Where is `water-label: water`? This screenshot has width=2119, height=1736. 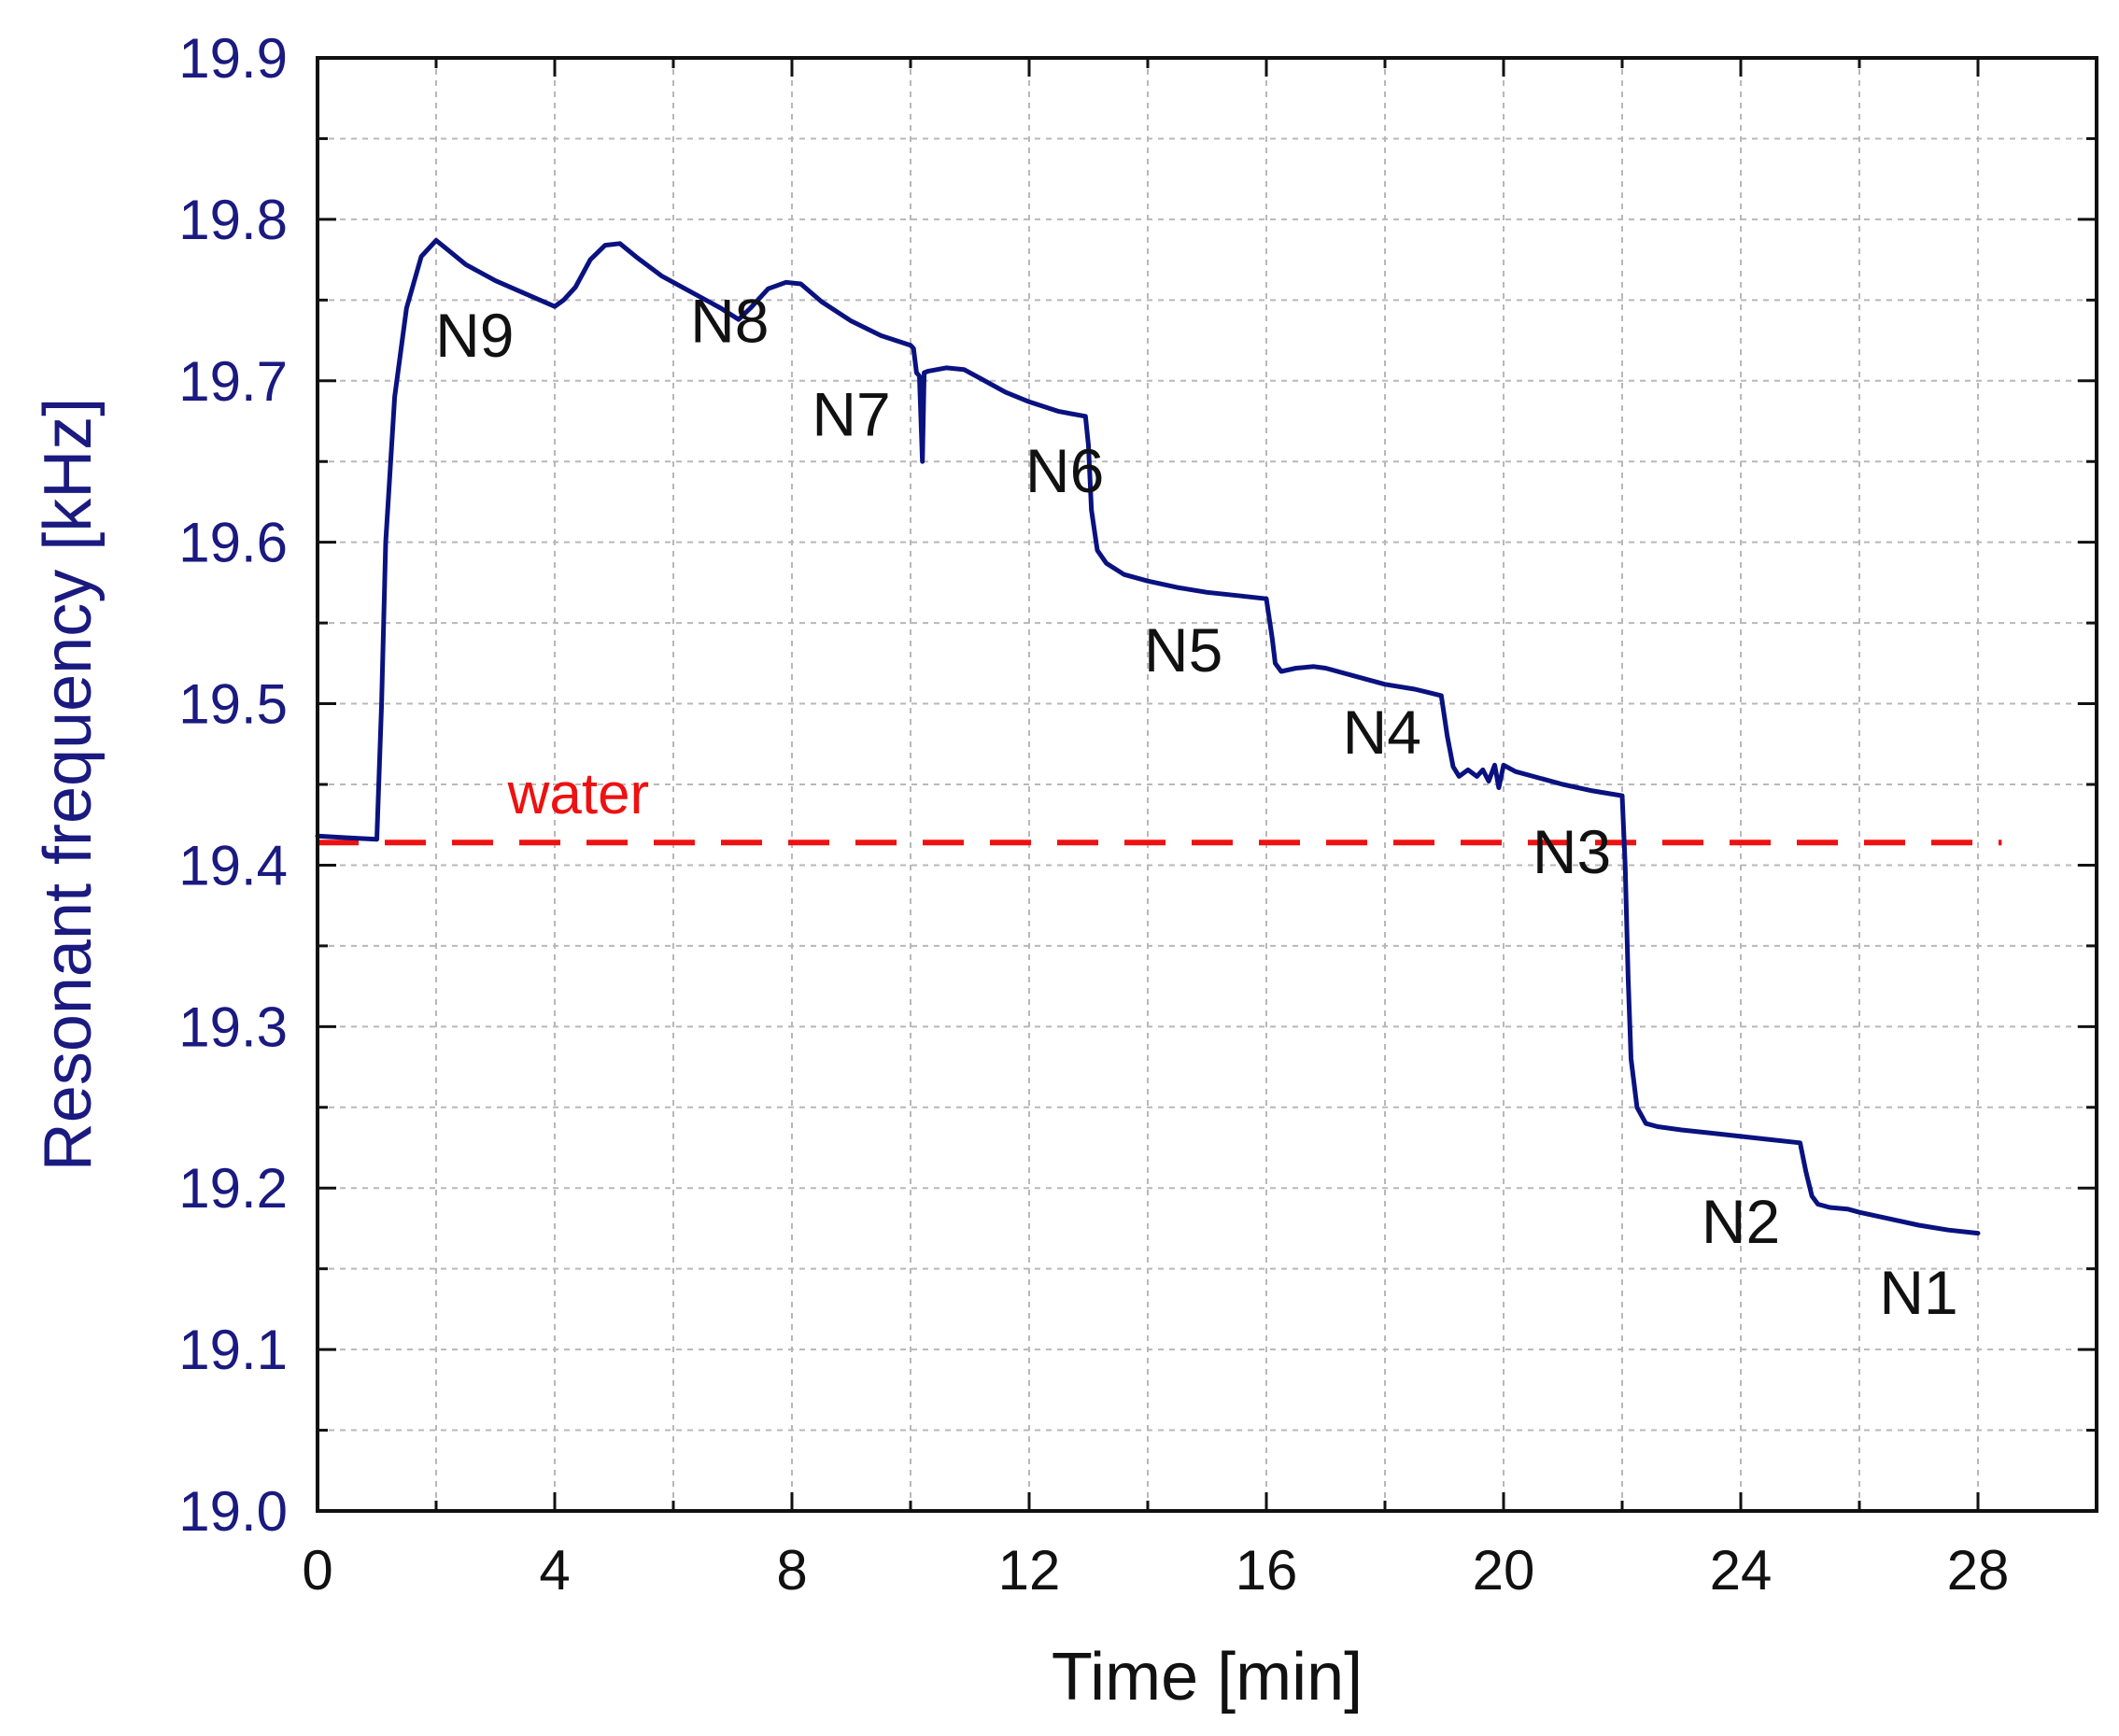
water-label: water is located at coordinates (578, 794).